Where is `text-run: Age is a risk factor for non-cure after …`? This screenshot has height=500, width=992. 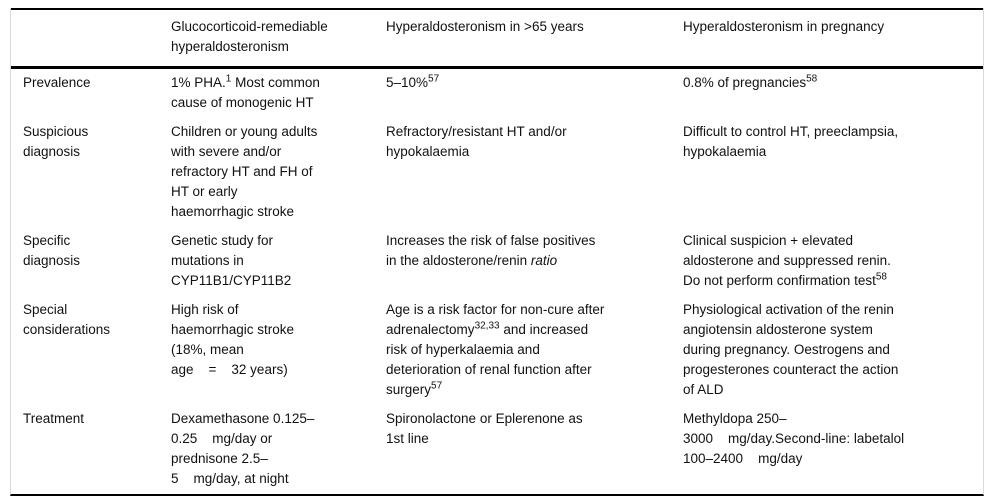
text-run: Age is a risk factor for non-cure after … is located at coordinates (495, 319).